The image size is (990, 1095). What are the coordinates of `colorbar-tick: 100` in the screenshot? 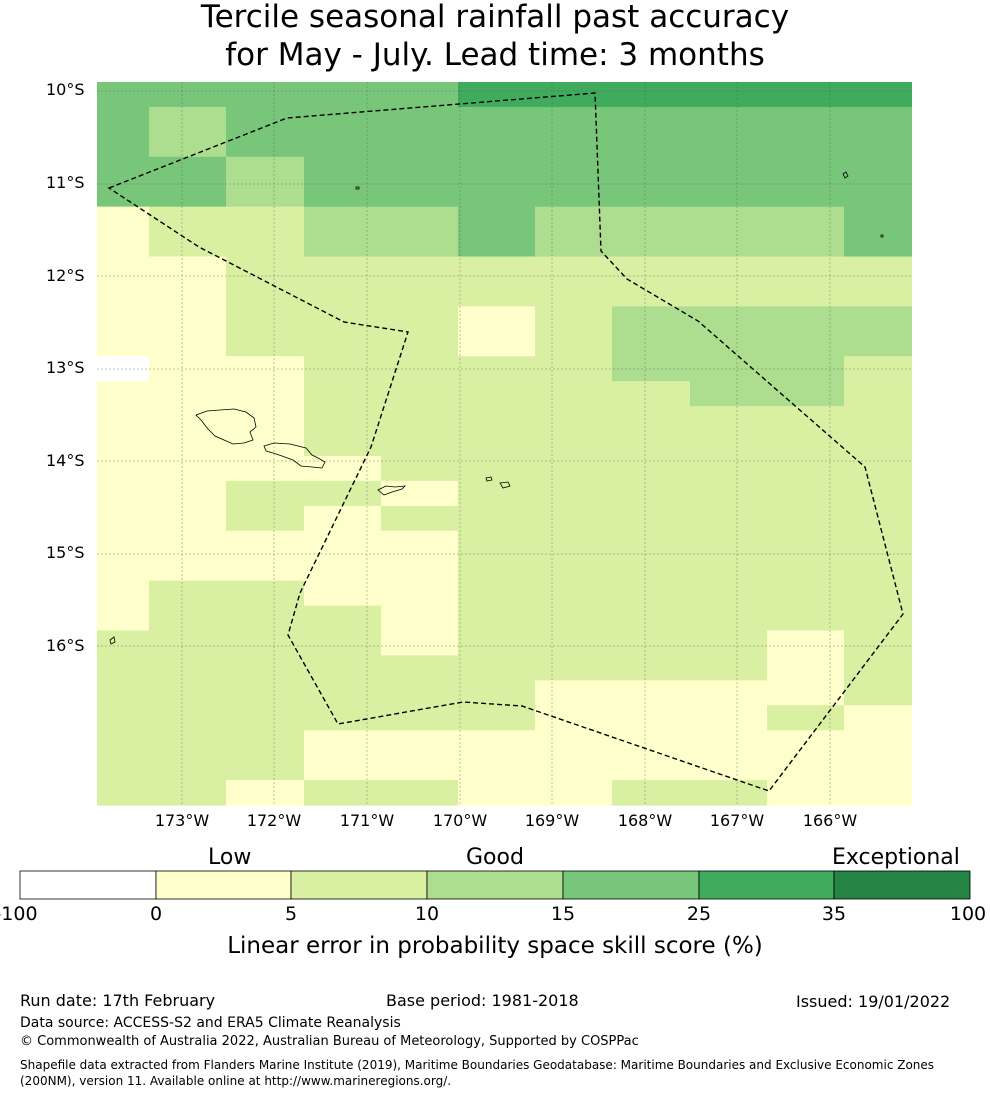 It's located at (968, 914).